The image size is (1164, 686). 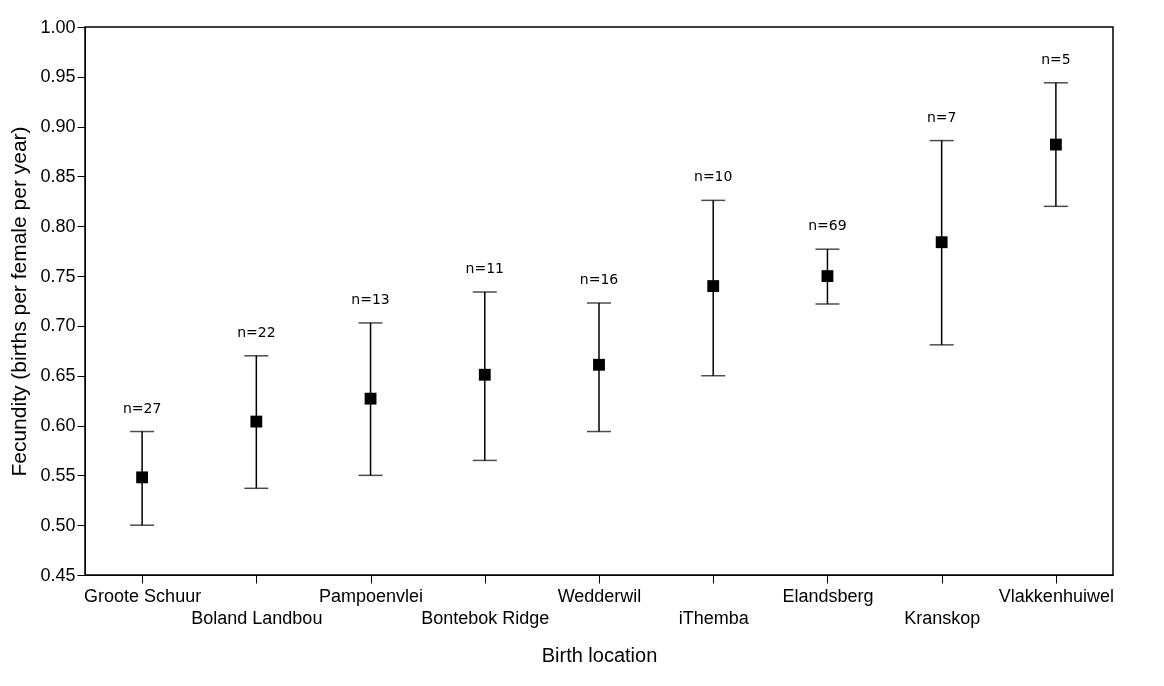 I want to click on x-tick-label: iThemba, so click(x=714, y=617).